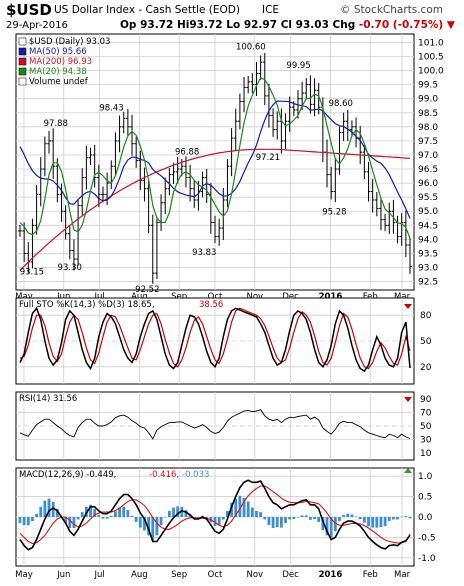 Image resolution: width=464 pixels, height=586 pixels. What do you see at coordinates (251, 48) in the screenshot?
I see `price-annotation: 100.60` at bounding box center [251, 48].